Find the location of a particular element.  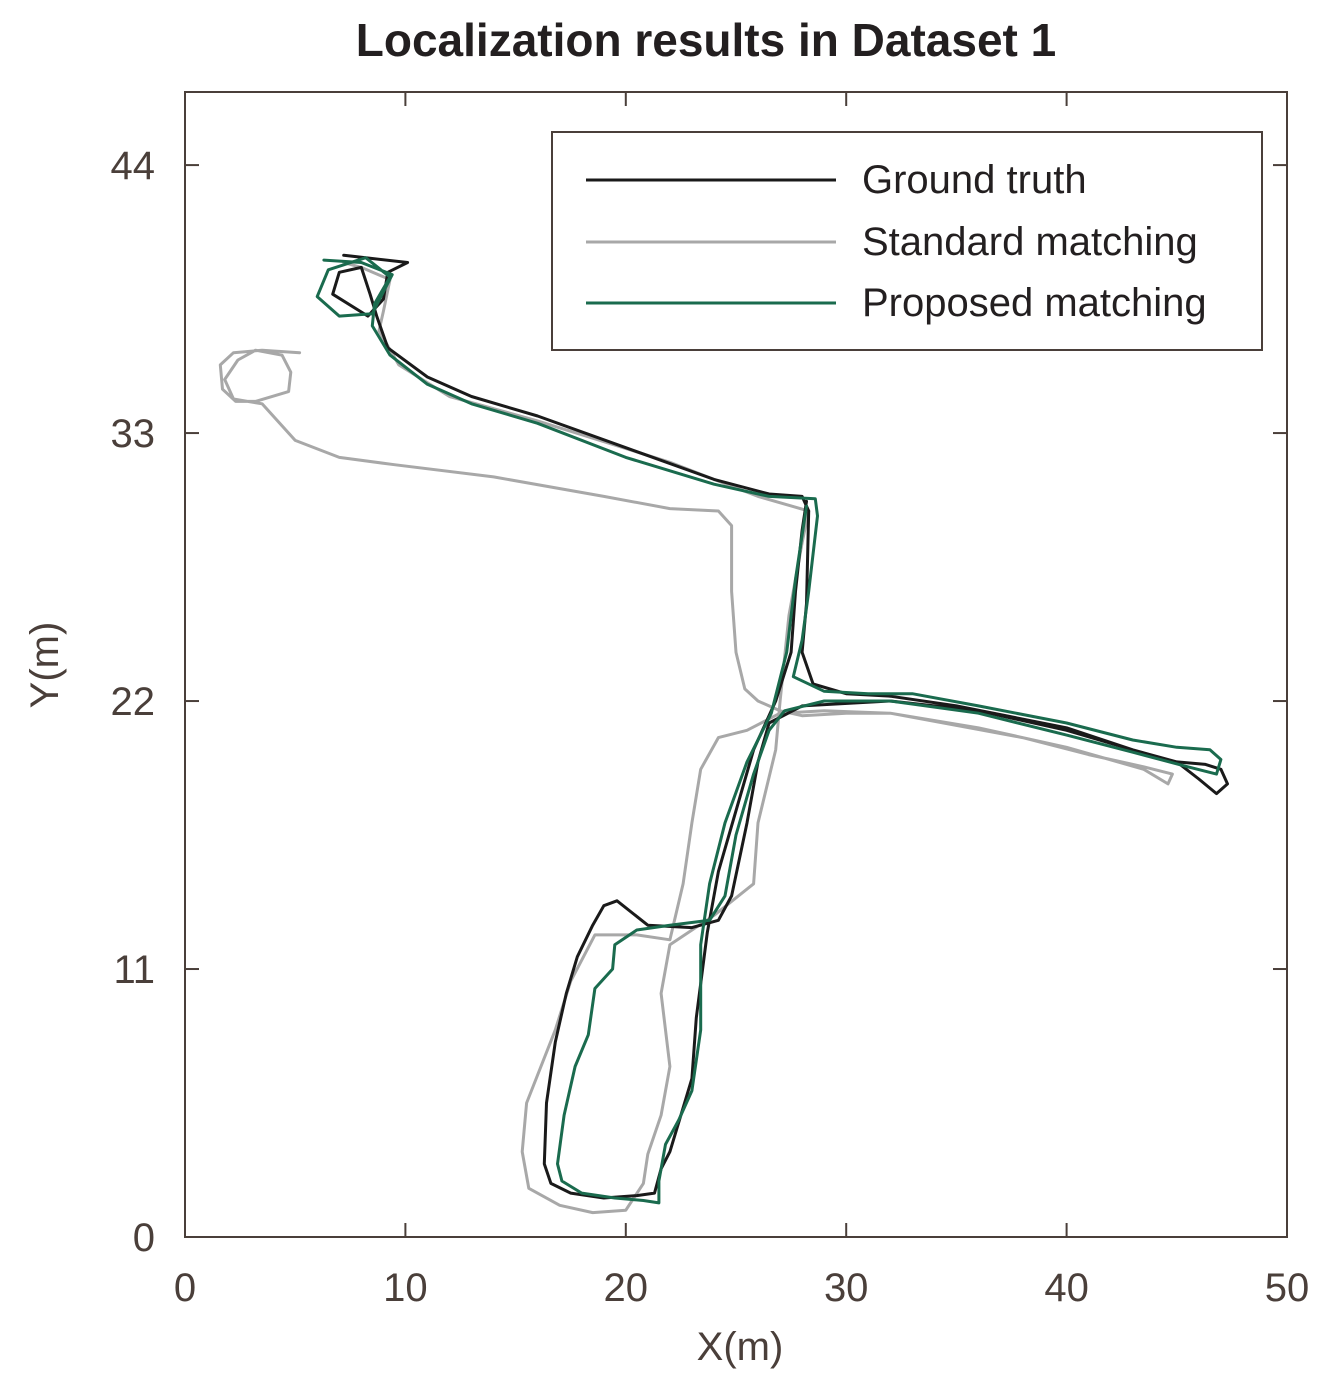

x-tick-label: 50 is located at coordinates (1287, 1288).